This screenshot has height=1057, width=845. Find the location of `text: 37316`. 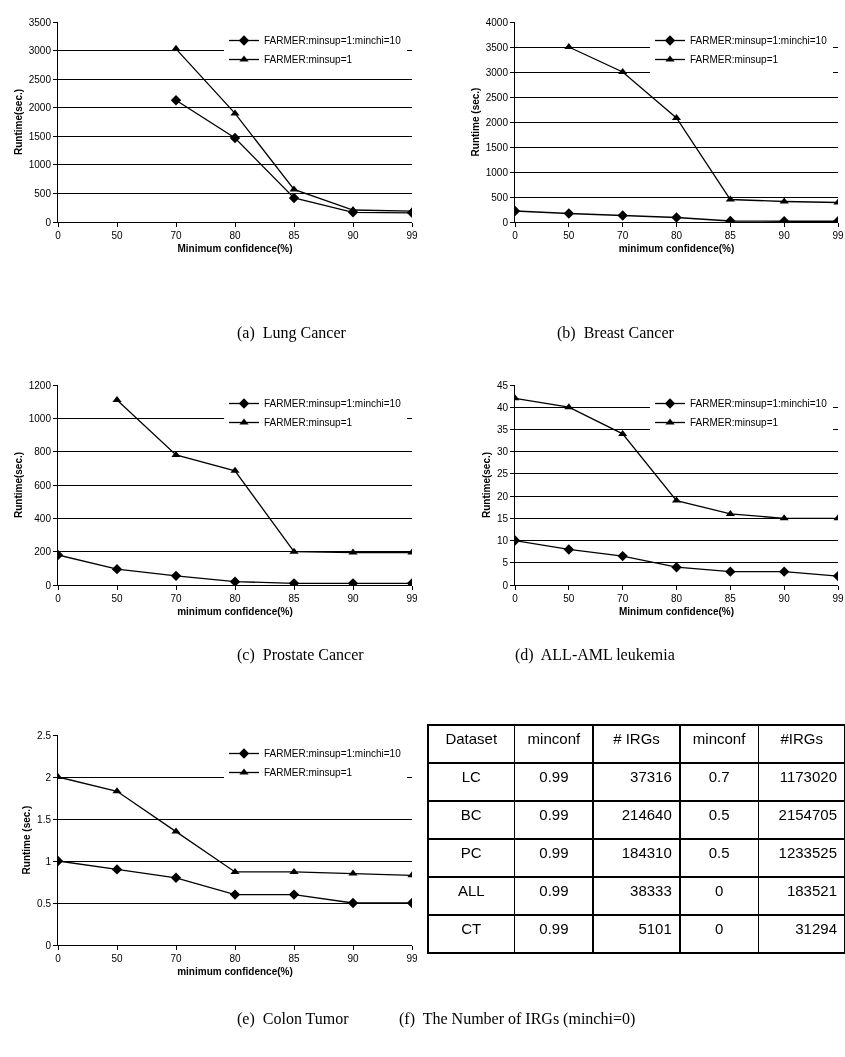

text: 37316 is located at coordinates (651, 777).